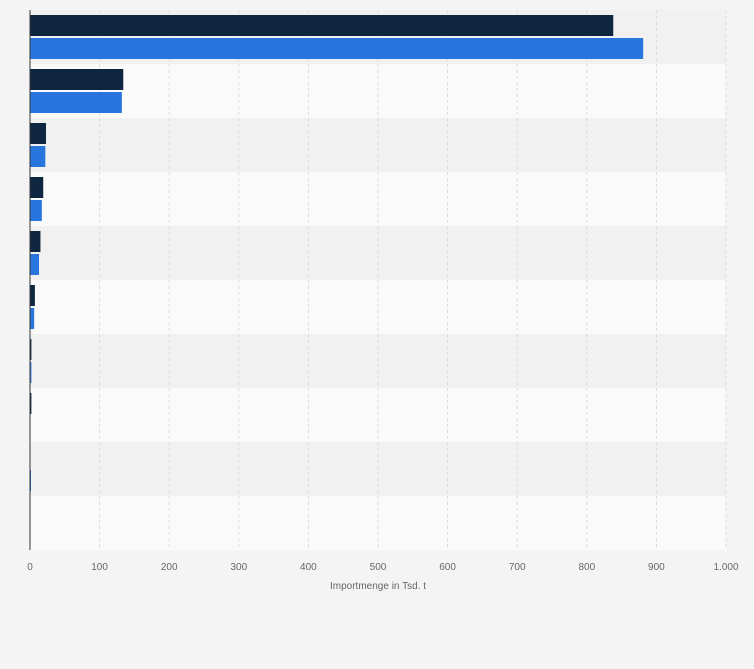  I want to click on x-tick-label: 200, so click(169, 567).